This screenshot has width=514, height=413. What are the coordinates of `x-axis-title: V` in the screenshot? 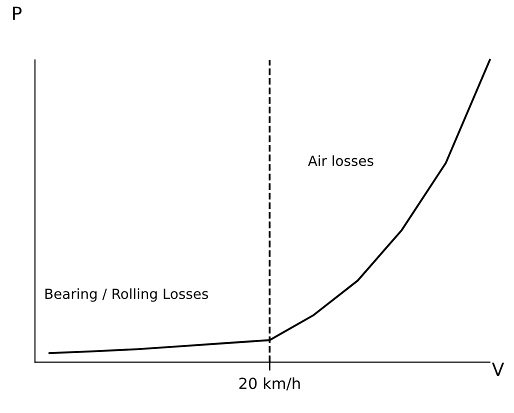 It's located at (498, 369).